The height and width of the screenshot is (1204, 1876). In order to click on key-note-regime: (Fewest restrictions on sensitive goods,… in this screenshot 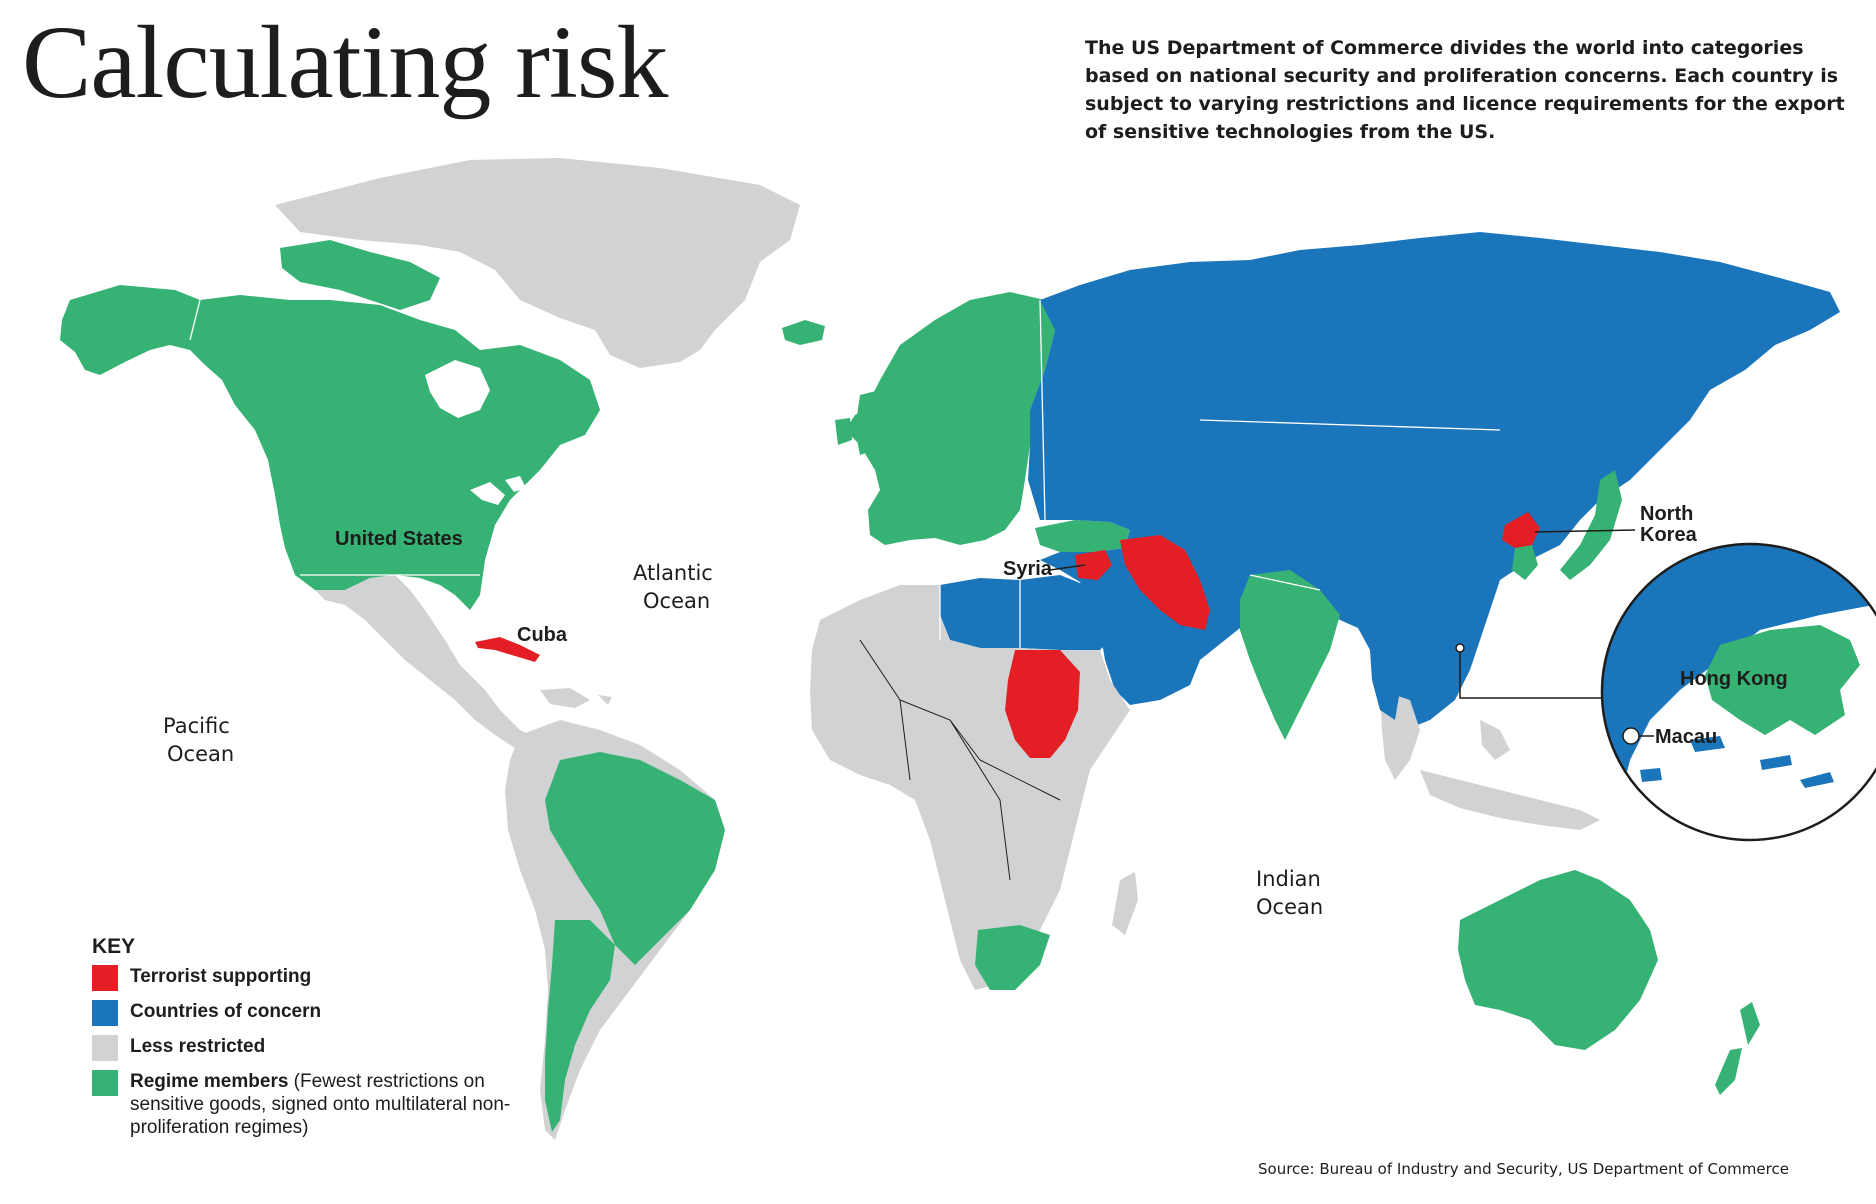, I will do `click(320, 1104)`.